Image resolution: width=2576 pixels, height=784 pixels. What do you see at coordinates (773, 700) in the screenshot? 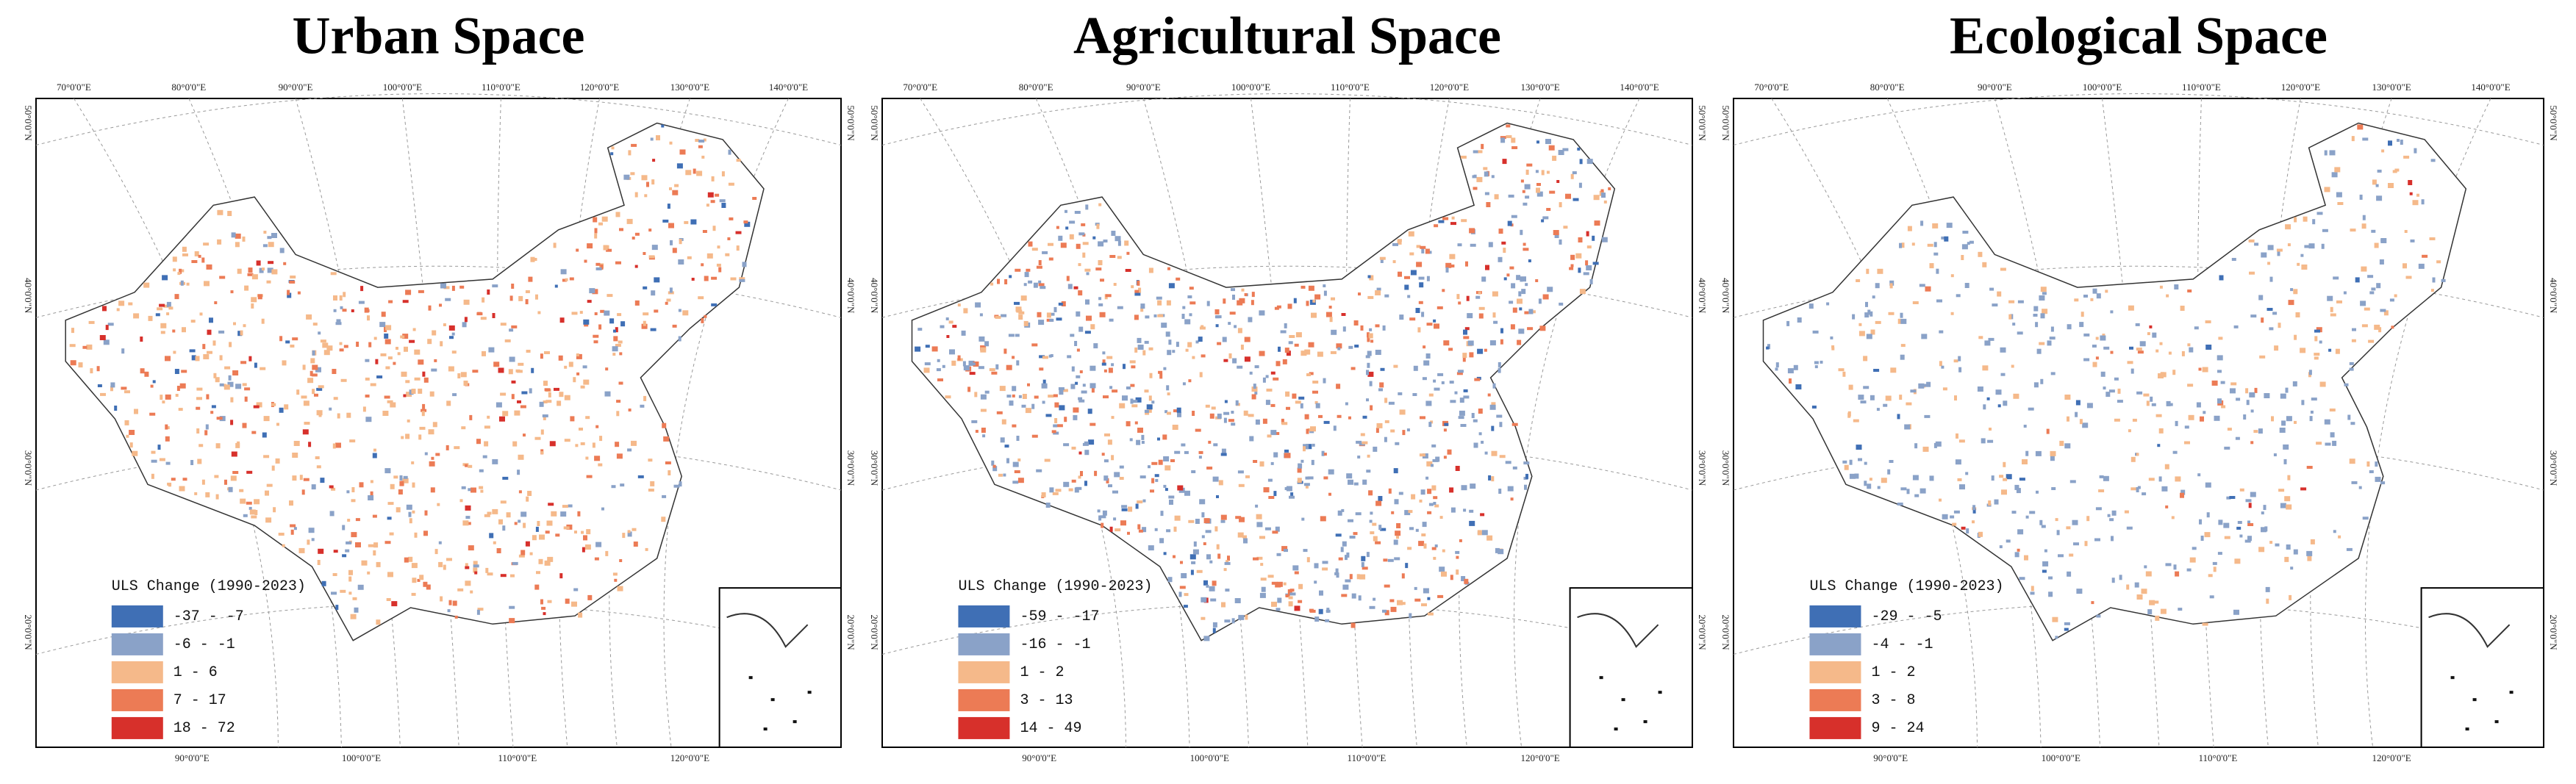
I see `inset-island` at bounding box center [773, 700].